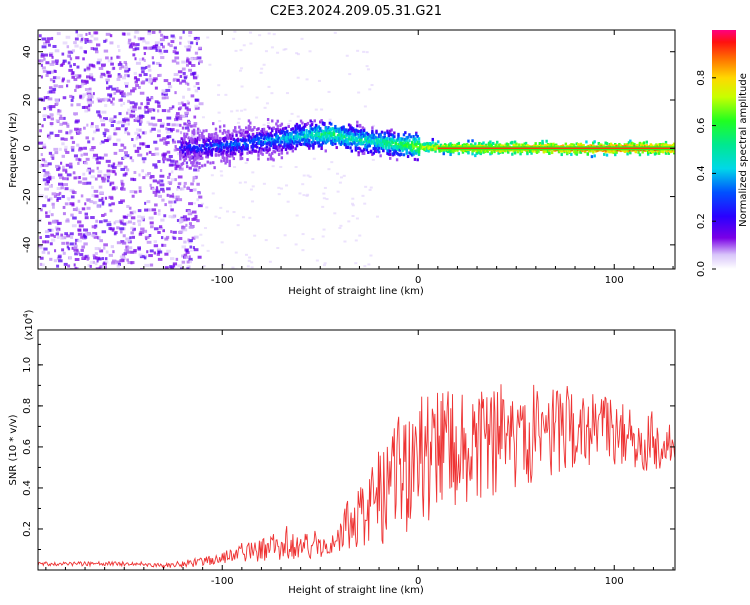 The height and width of the screenshot is (605, 750). What do you see at coordinates (27, 196) in the screenshot?
I see `top-y-tick-label: -20` at bounding box center [27, 196].